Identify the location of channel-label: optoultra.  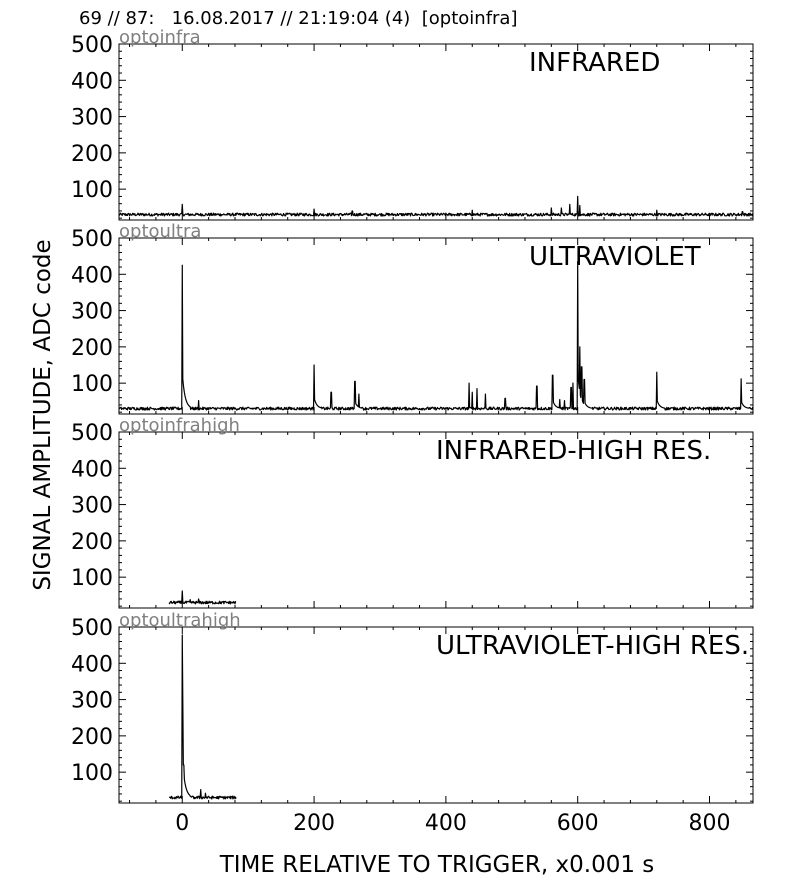
(160, 231).